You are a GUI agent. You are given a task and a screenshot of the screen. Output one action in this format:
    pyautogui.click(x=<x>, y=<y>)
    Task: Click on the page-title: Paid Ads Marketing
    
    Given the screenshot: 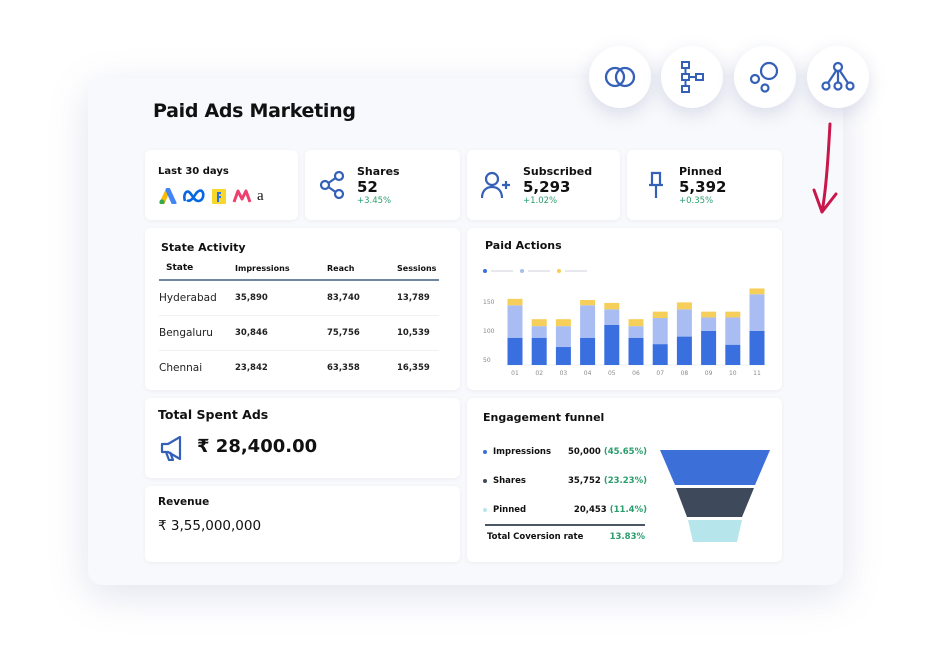 What is the action you would take?
    pyautogui.click(x=254, y=111)
    